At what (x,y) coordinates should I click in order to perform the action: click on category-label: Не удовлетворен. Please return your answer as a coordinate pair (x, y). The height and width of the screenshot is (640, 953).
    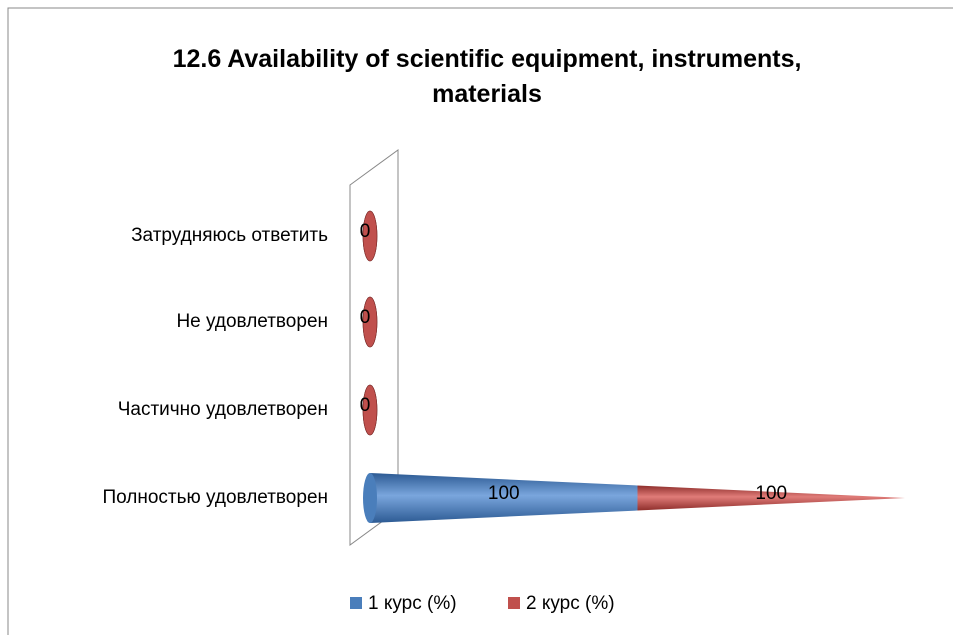
    Looking at the image, I should click on (252, 321).